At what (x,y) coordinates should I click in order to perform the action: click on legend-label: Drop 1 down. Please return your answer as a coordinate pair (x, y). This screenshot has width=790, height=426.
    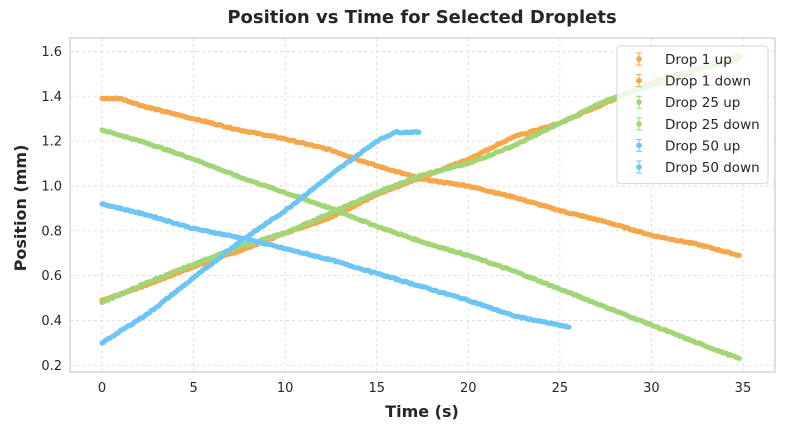
    Looking at the image, I should click on (708, 82).